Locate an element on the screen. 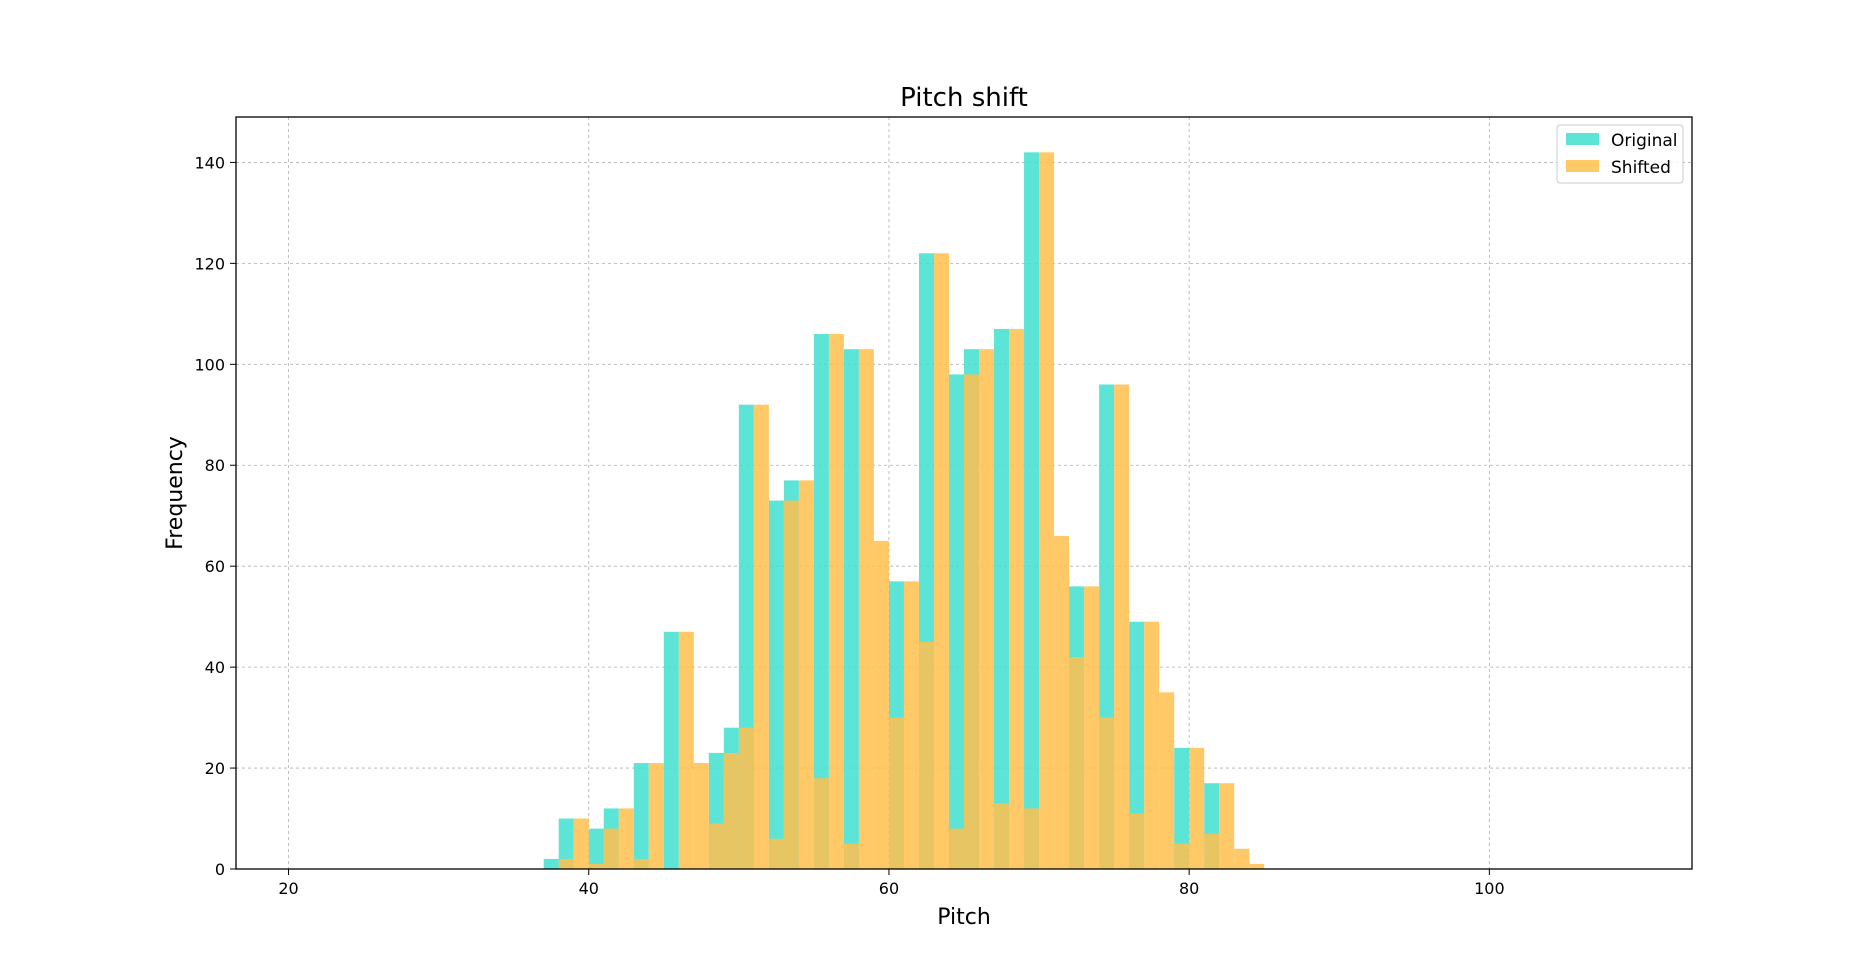 This screenshot has width=1868, height=974. x-tick-label: 60 is located at coordinates (889, 888).